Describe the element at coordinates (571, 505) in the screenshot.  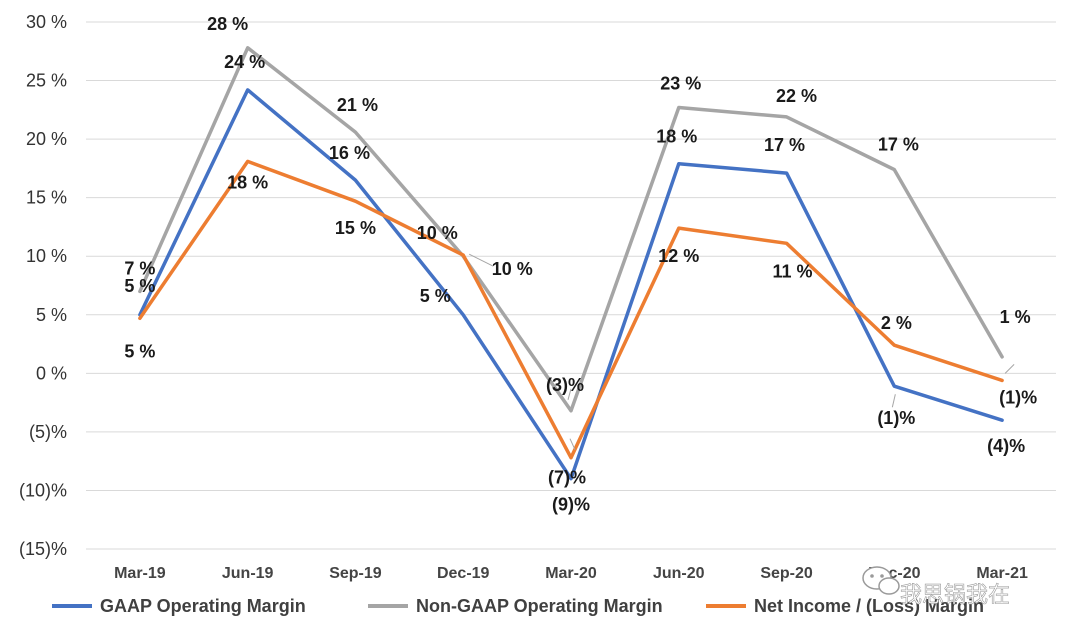
I see `data-label: (9)%` at that location.